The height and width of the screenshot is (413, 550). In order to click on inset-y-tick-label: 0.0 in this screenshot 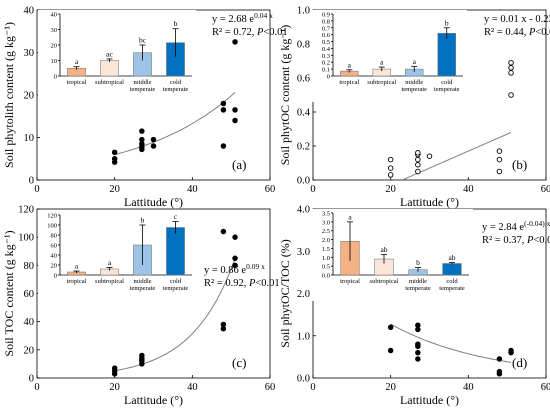, I will do `click(326, 276)`.